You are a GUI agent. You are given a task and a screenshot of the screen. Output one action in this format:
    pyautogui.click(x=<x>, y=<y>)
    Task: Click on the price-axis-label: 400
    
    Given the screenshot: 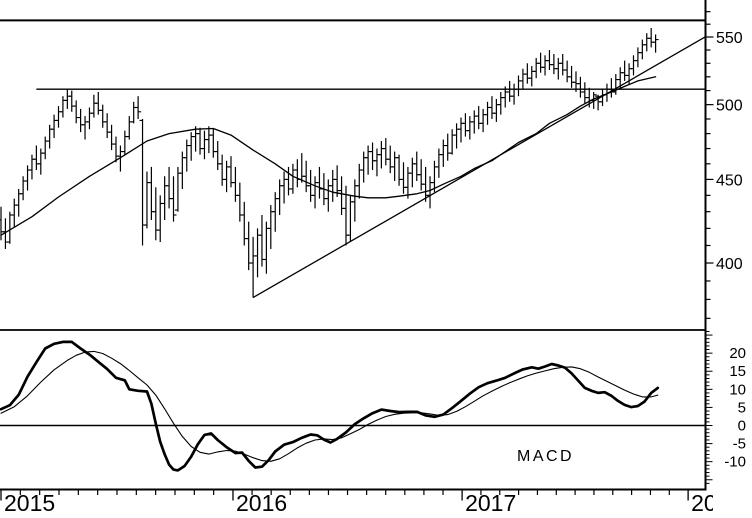 What is the action you would take?
    pyautogui.click(x=729, y=264)
    